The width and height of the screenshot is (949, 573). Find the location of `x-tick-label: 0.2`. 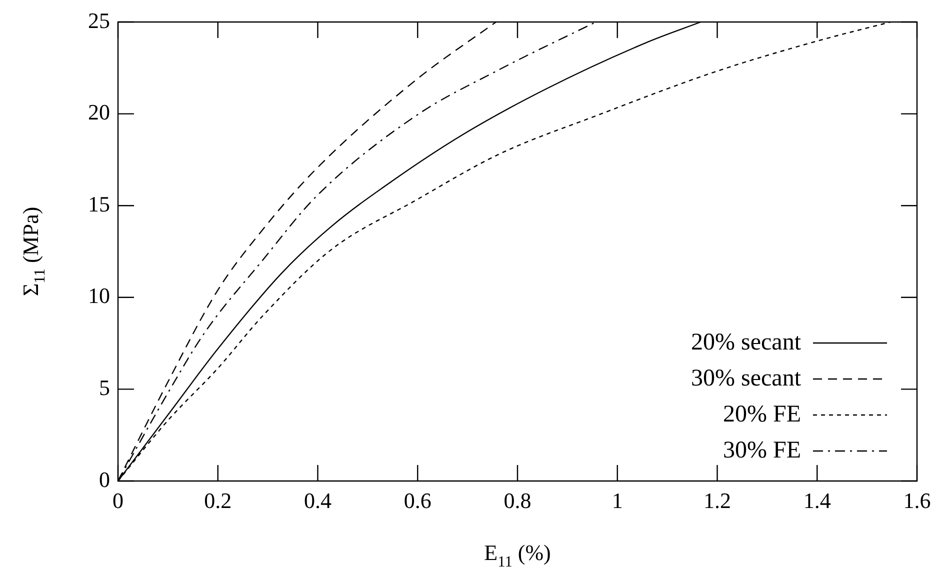

x-tick-label: 0.2 is located at coordinates (218, 500).